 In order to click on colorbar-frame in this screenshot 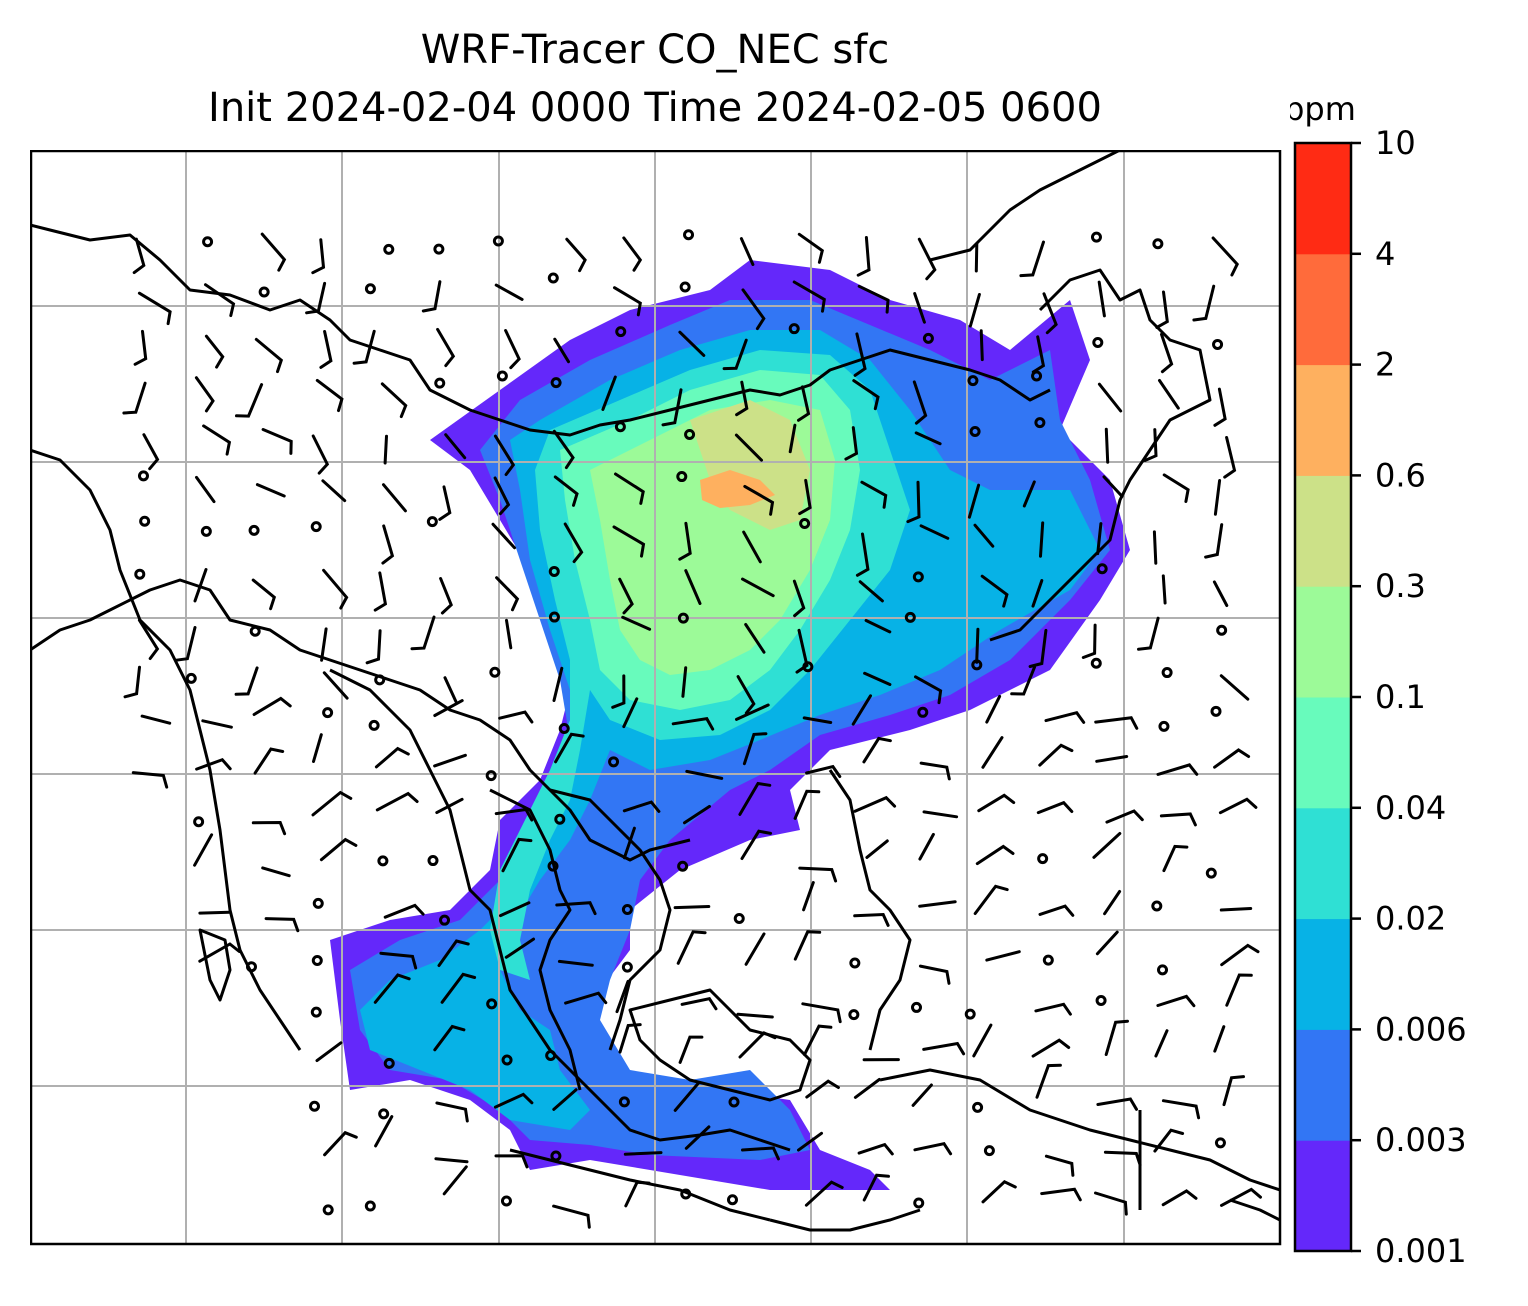, I will do `click(1323, 697)`.